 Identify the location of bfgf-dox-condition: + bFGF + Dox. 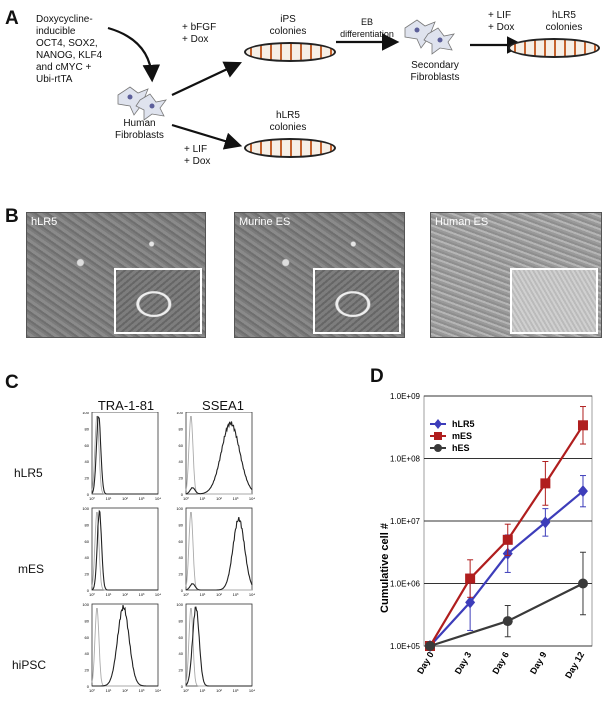
(199, 33).